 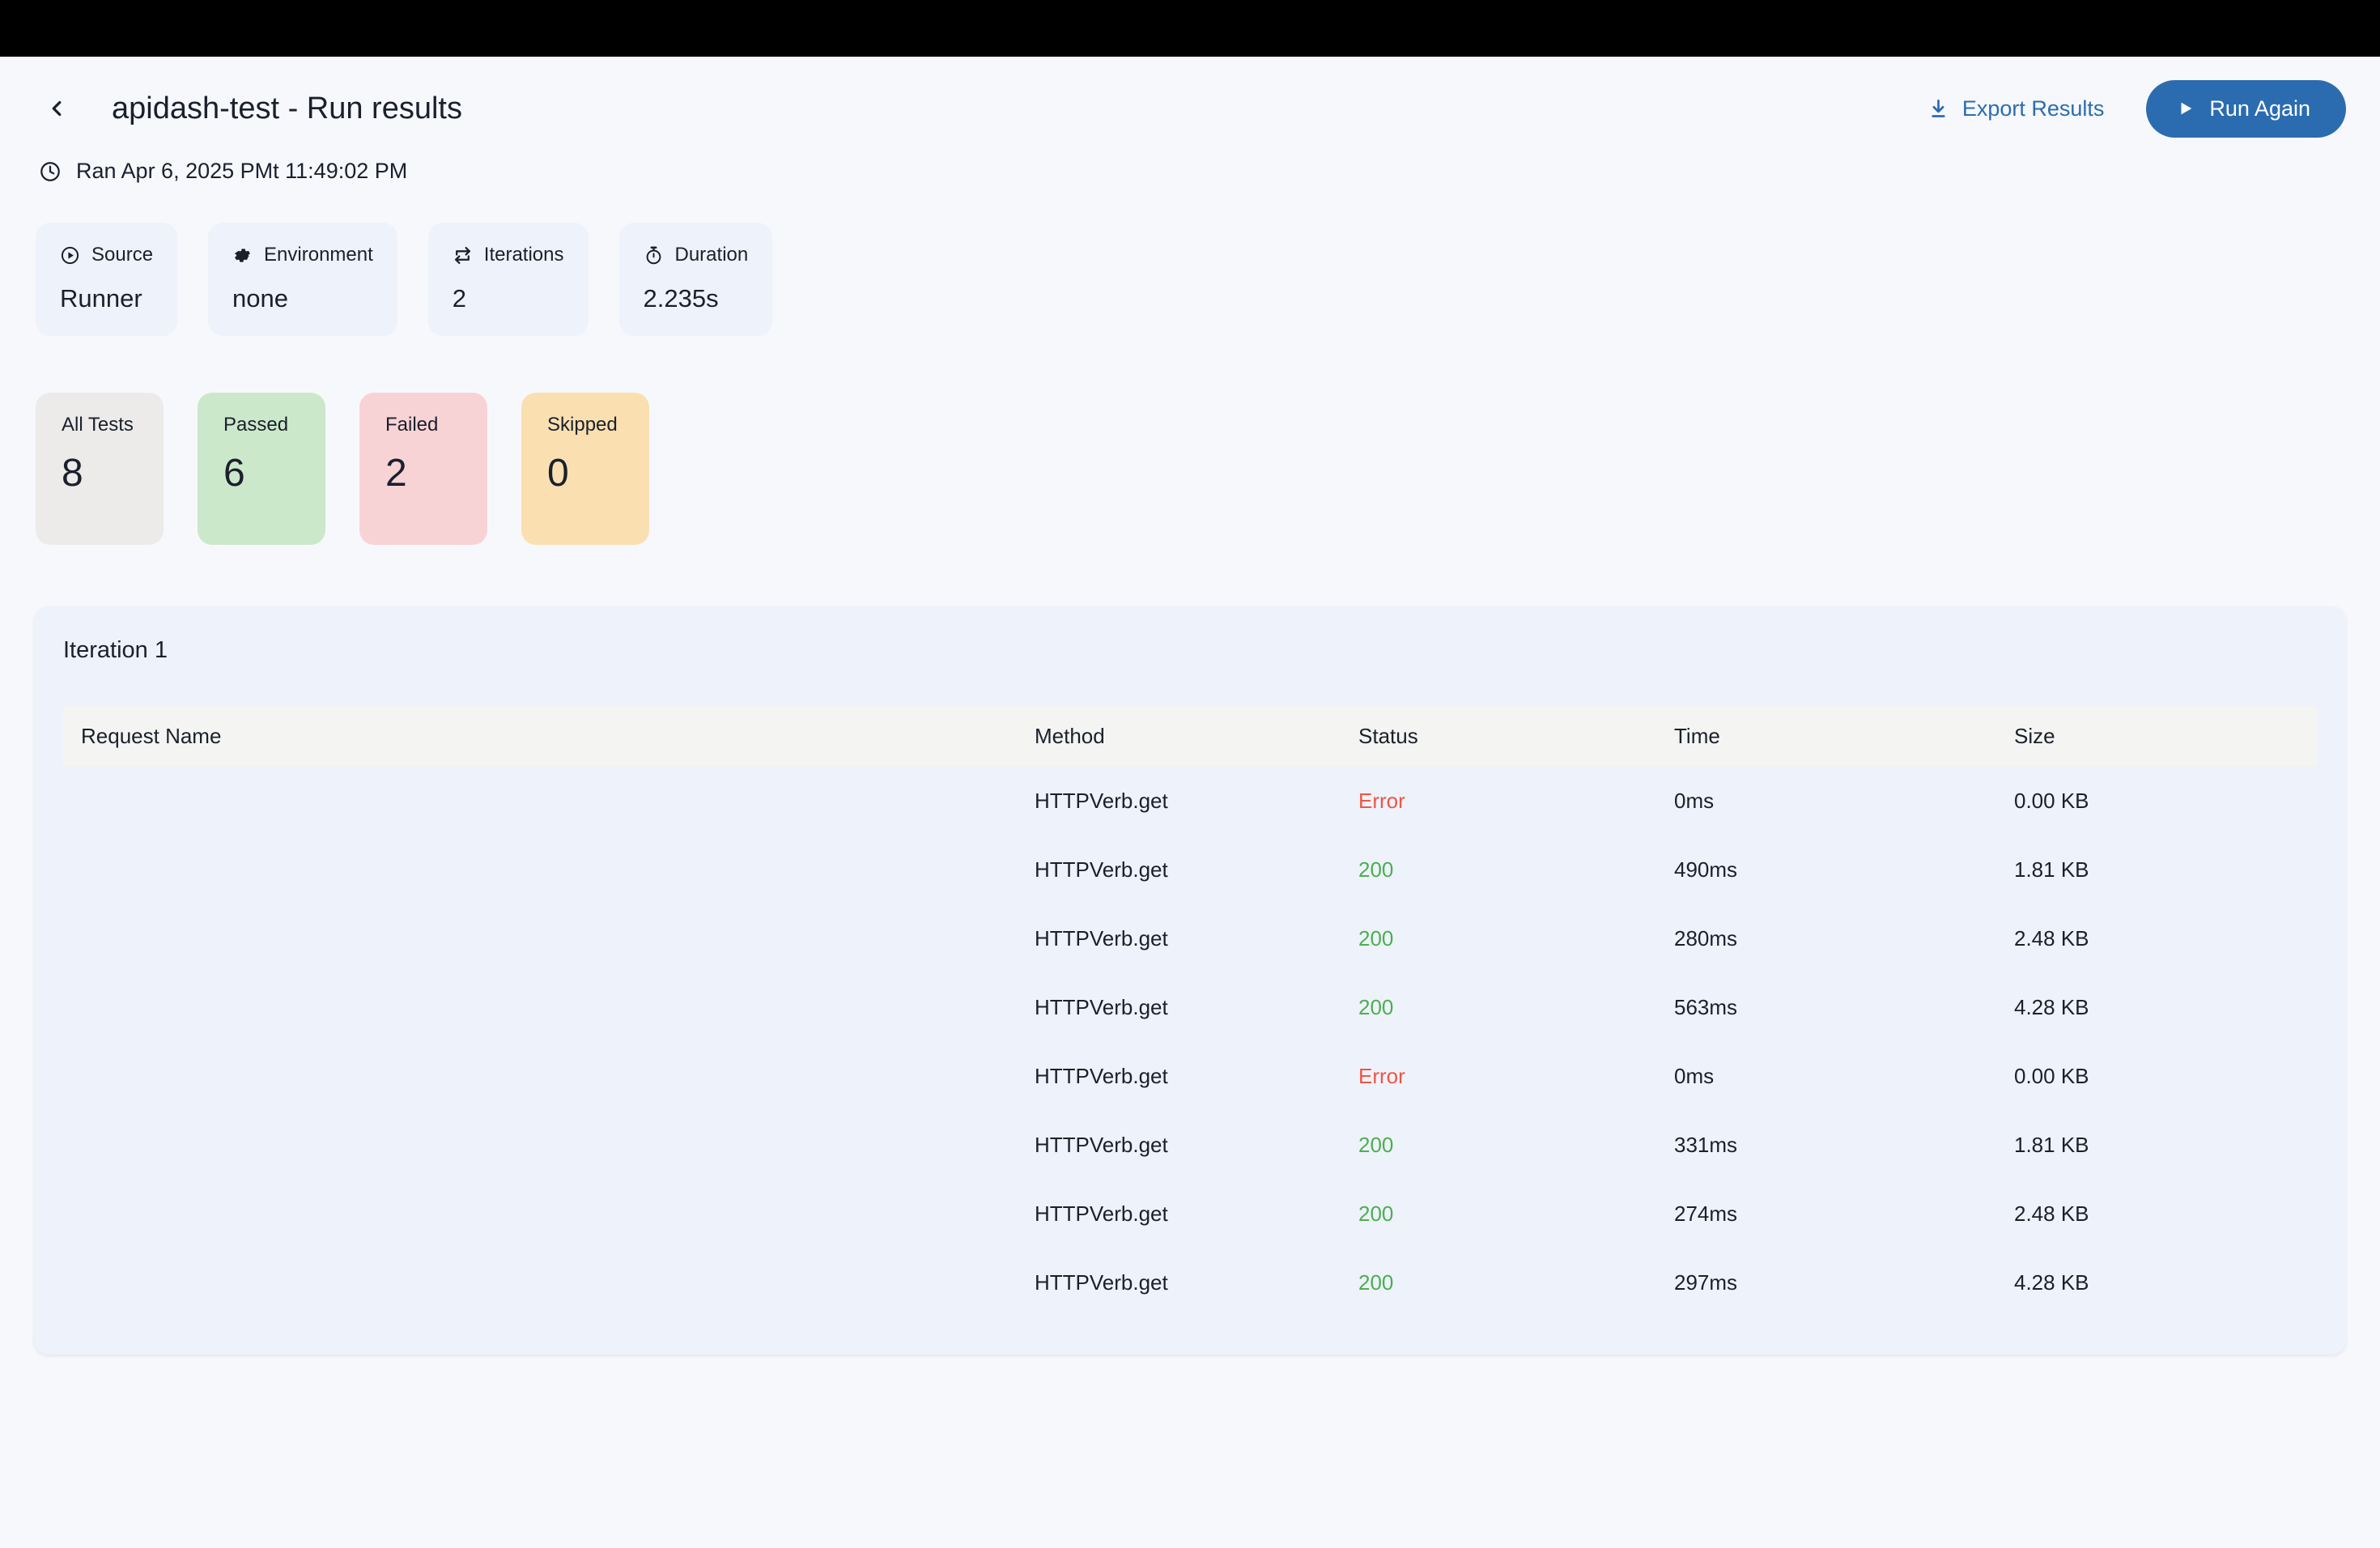 What do you see at coordinates (1196, 737) in the screenshot?
I see `column-header-method: Method` at bounding box center [1196, 737].